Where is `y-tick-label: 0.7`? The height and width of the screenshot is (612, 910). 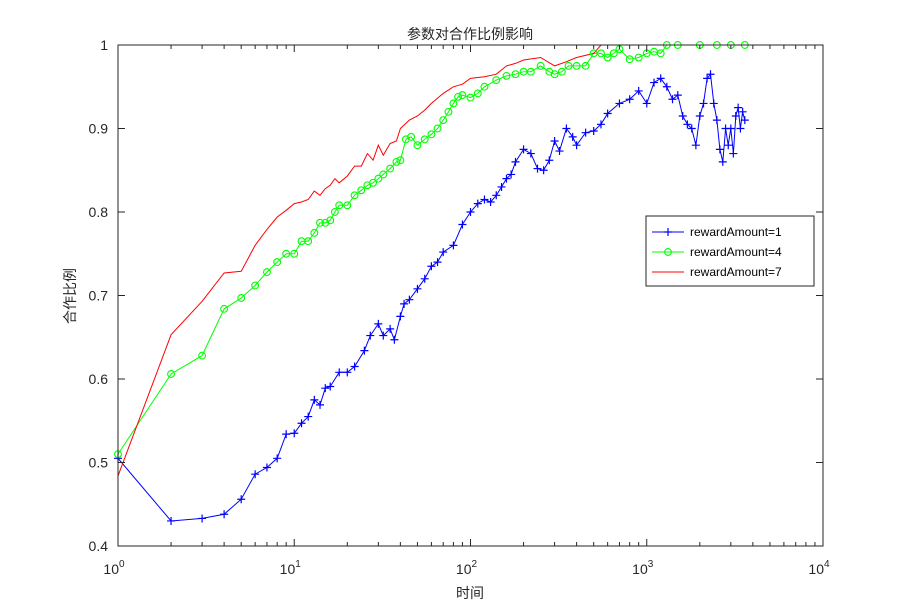
y-tick-label: 0.7 is located at coordinates (99, 296).